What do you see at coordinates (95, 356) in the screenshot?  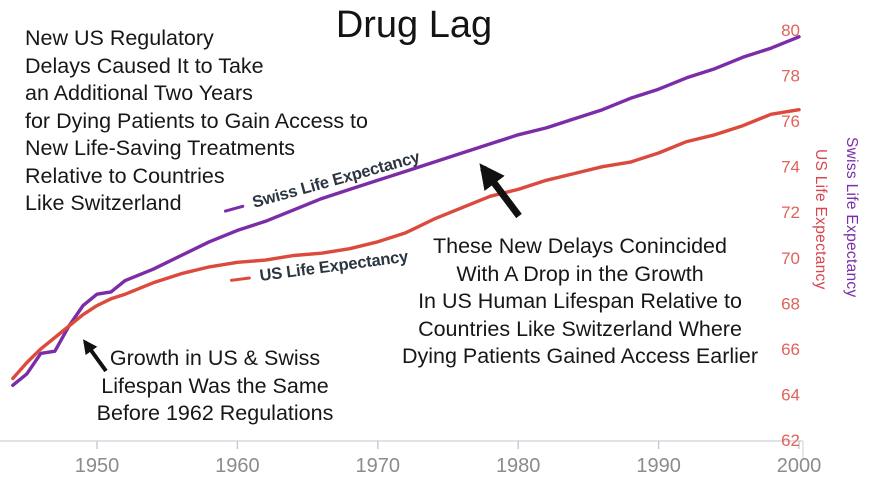 I see `crossing-arrow` at bounding box center [95, 356].